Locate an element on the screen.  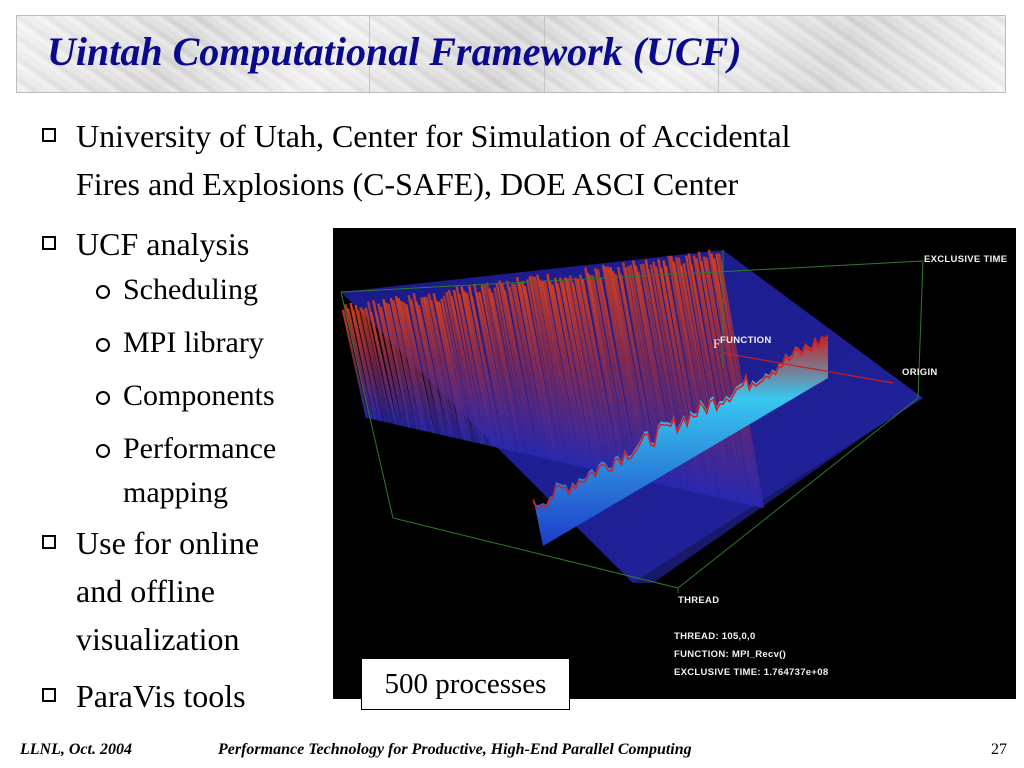
axis-label-origin: ORIGIN is located at coordinates (920, 372).